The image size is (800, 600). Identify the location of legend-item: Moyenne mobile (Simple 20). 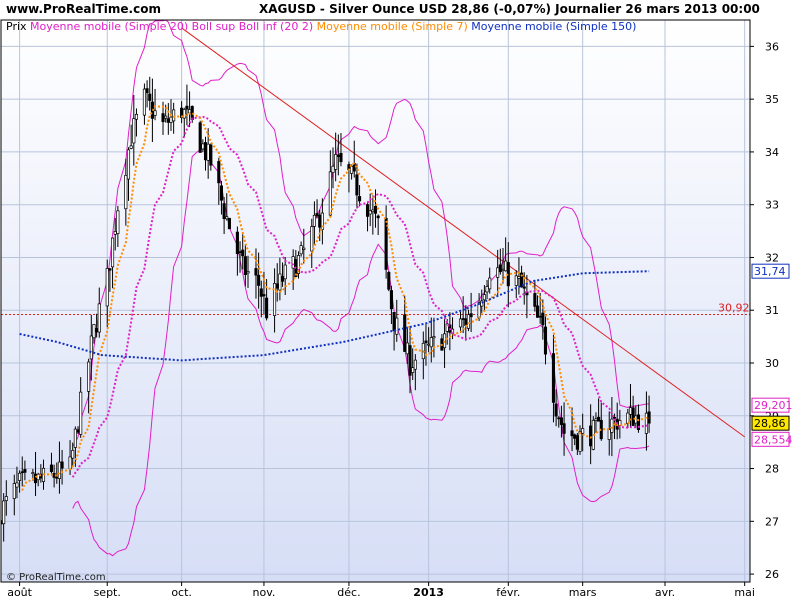
(108, 26).